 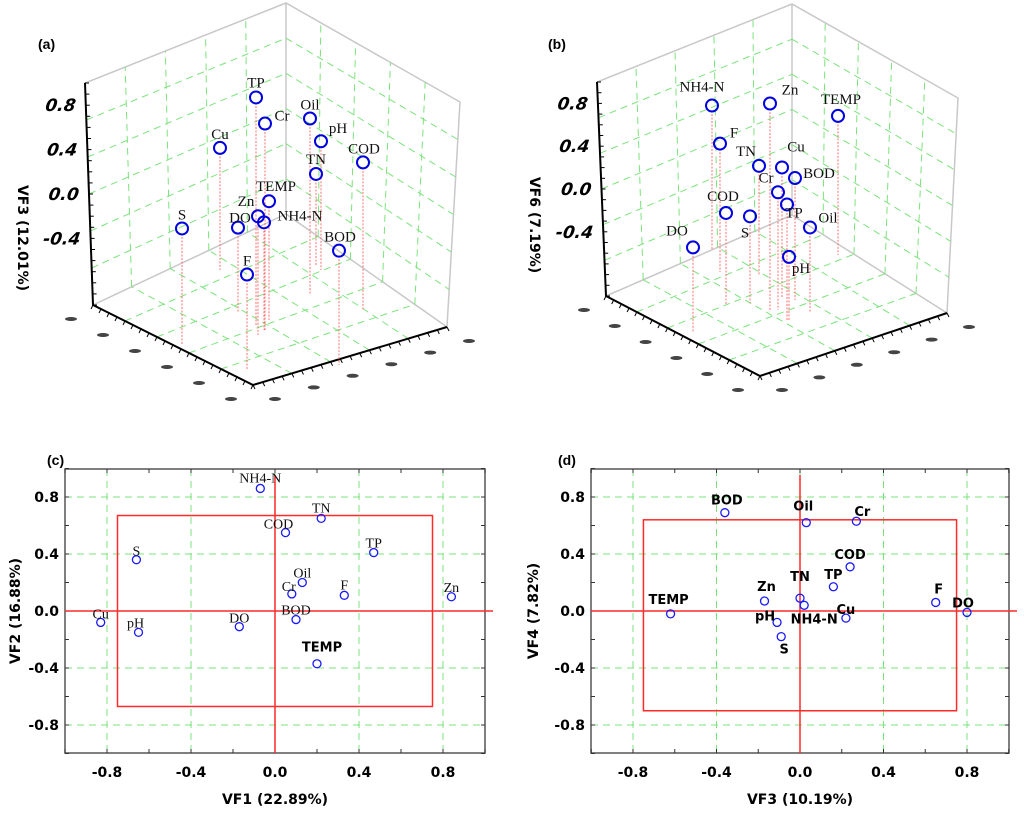 What do you see at coordinates (800, 773) in the screenshot?
I see `x-tick-label: 0.0` at bounding box center [800, 773].